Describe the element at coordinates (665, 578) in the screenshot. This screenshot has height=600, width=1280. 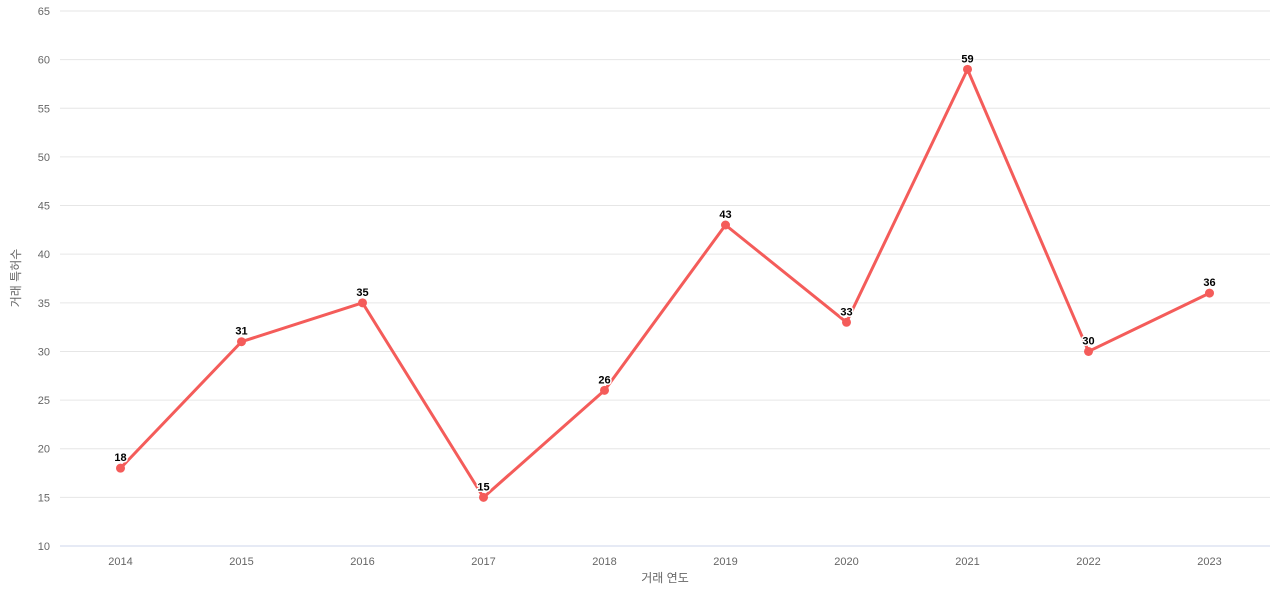
I see `x-axis-title: 거래 연도` at that location.